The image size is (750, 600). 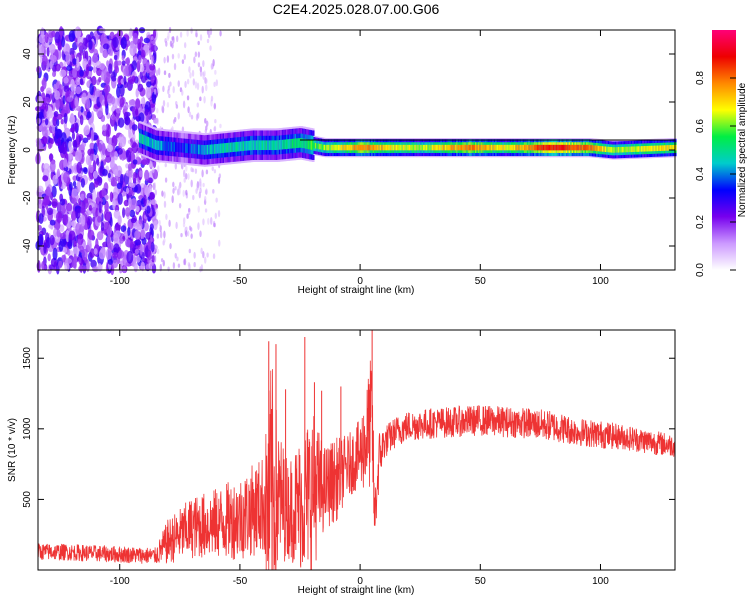 What do you see at coordinates (356, 590) in the screenshot?
I see `snr-x-axis-label: Height of straight line (km)` at bounding box center [356, 590].